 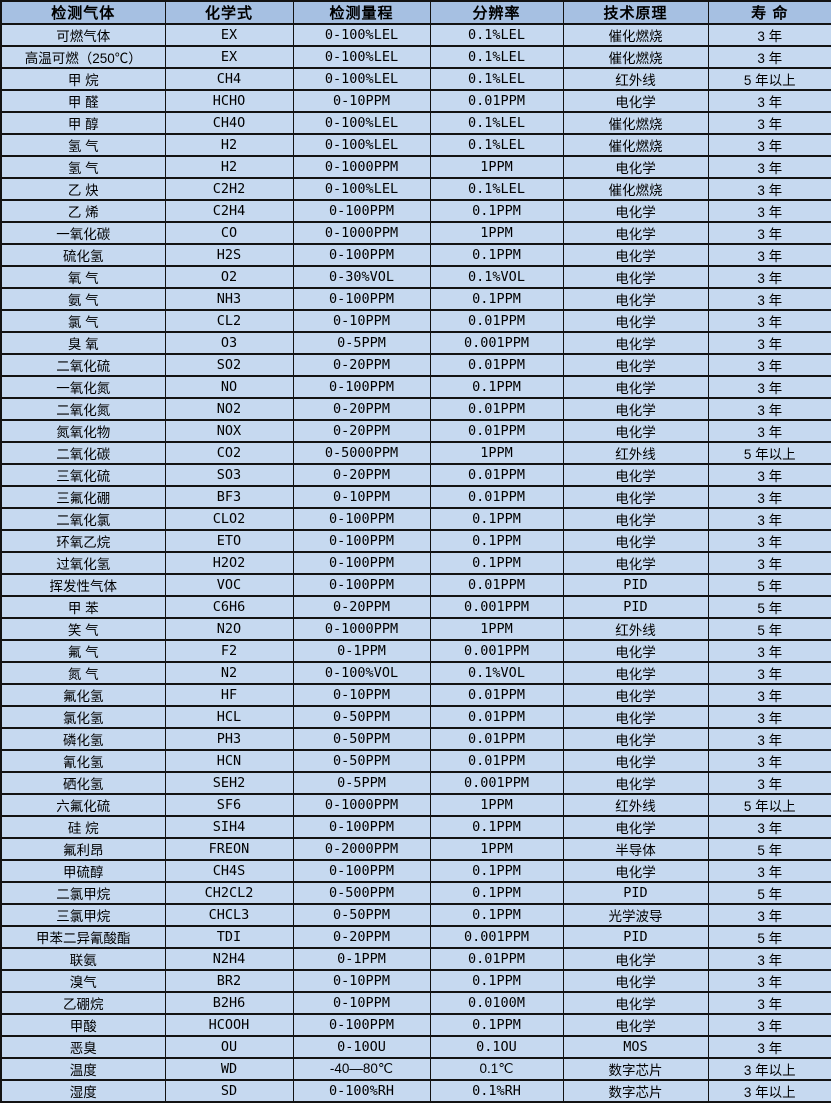 What do you see at coordinates (496, 1069) in the screenshot?
I see `resolution-cell: 0.1℃` at bounding box center [496, 1069].